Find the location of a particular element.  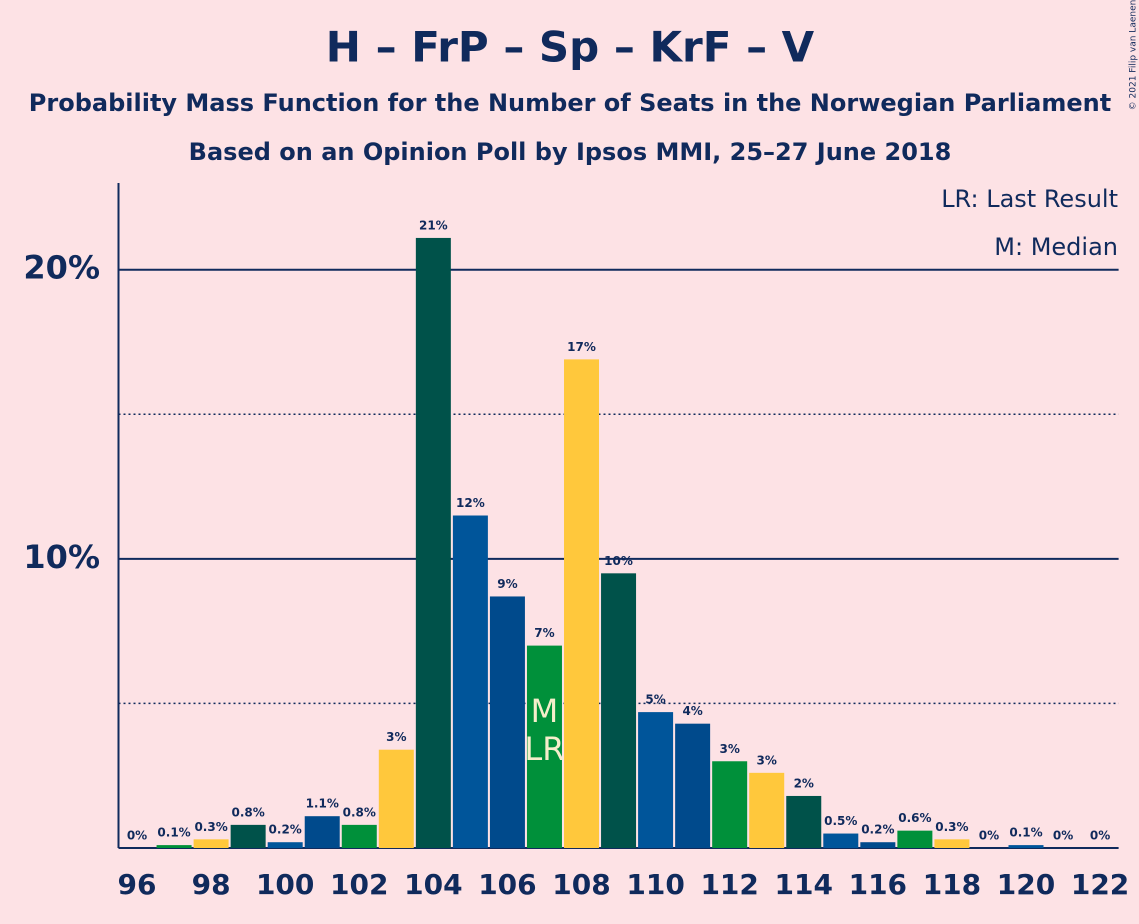

value-label: 0.5% is located at coordinates (840, 821).